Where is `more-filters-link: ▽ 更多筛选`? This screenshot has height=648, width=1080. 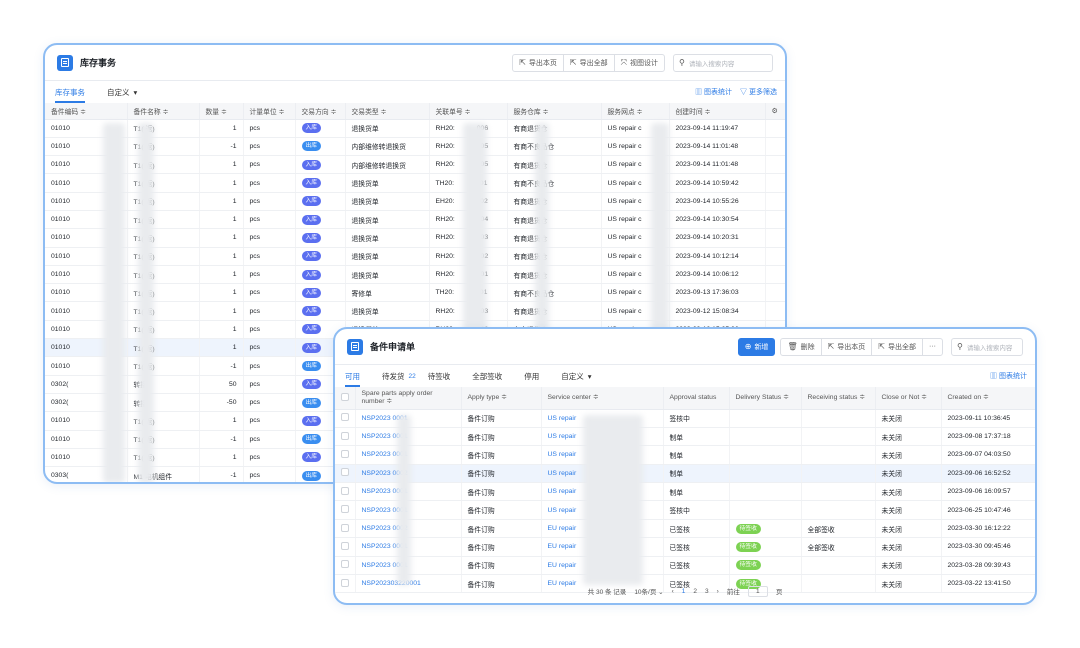 more-filters-link: ▽ 更多筛选 is located at coordinates (758, 92).